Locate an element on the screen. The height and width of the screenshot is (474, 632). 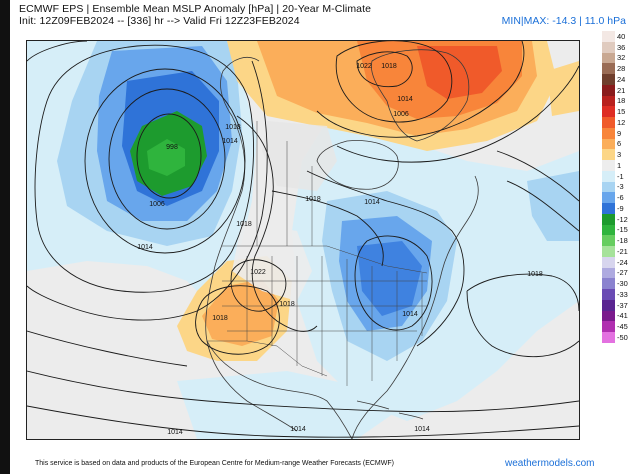
colorbar-row: -37 is located at coordinates (617, 305).